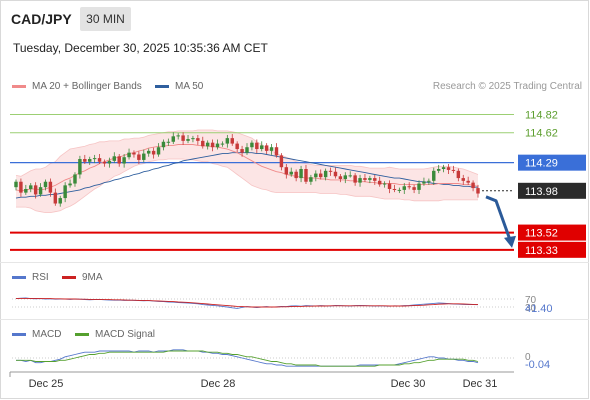  What do you see at coordinates (480, 384) in the screenshot?
I see `x-tick-label: Dec 31` at bounding box center [480, 384].